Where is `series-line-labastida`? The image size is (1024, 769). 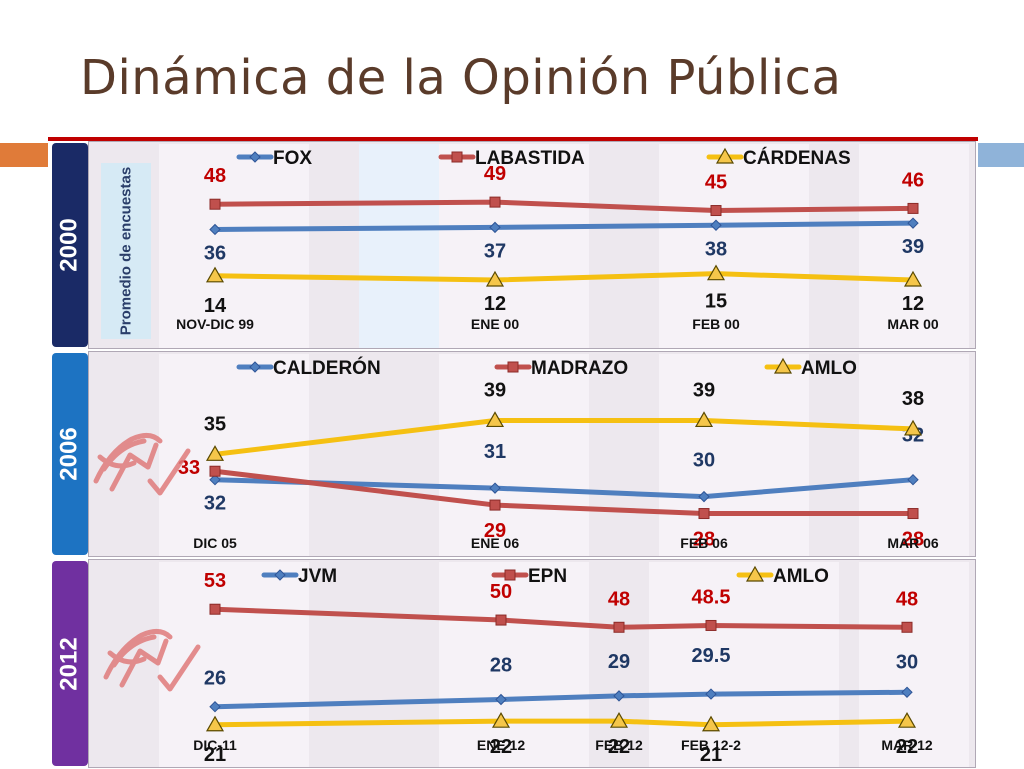 series-line-labastida is located at coordinates (564, 206).